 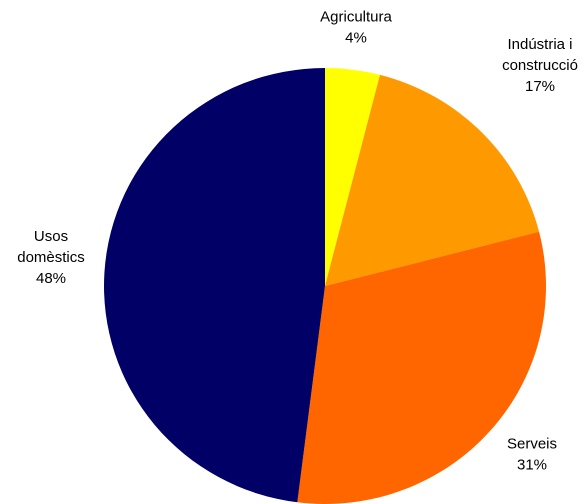 What do you see at coordinates (540, 86) in the screenshot?
I see `pie-label-value-1: 17%` at bounding box center [540, 86].